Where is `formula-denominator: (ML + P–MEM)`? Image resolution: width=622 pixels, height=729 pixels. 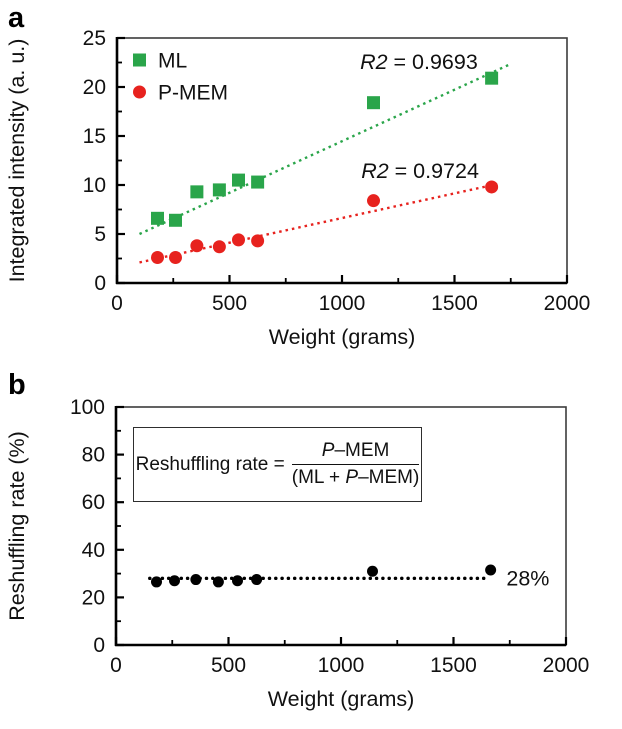 formula-denominator: (ML + P–MEM) is located at coordinates (355, 477).